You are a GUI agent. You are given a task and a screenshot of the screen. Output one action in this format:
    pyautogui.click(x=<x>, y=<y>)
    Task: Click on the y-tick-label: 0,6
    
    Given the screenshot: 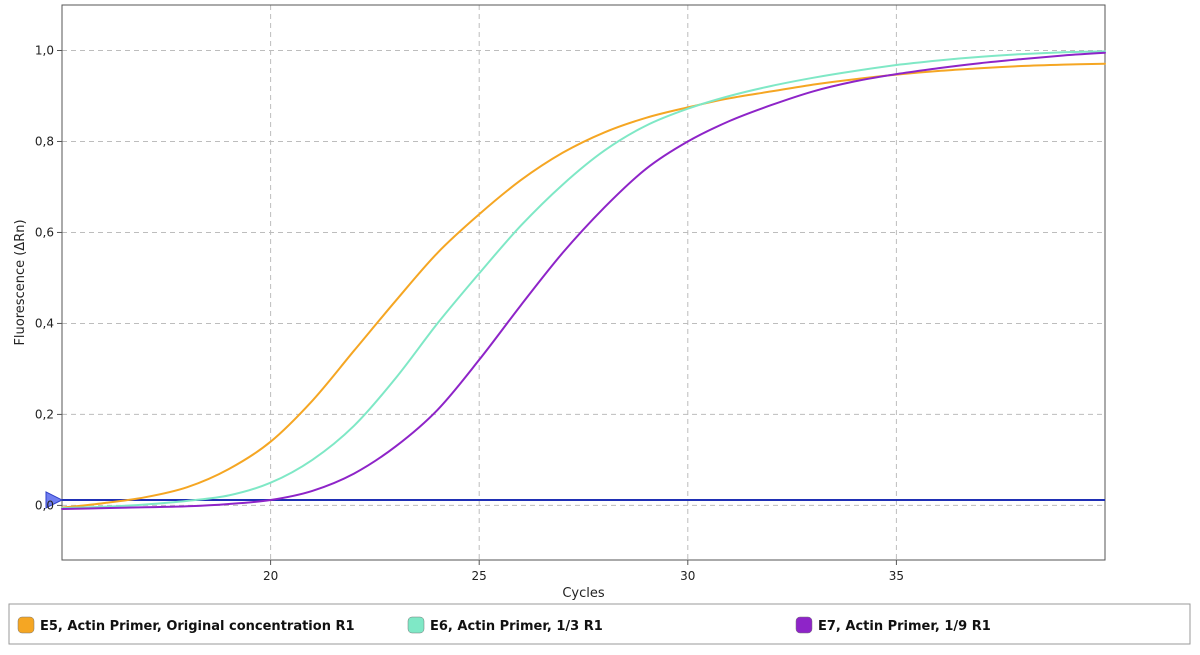 What is the action you would take?
    pyautogui.click(x=44, y=232)
    